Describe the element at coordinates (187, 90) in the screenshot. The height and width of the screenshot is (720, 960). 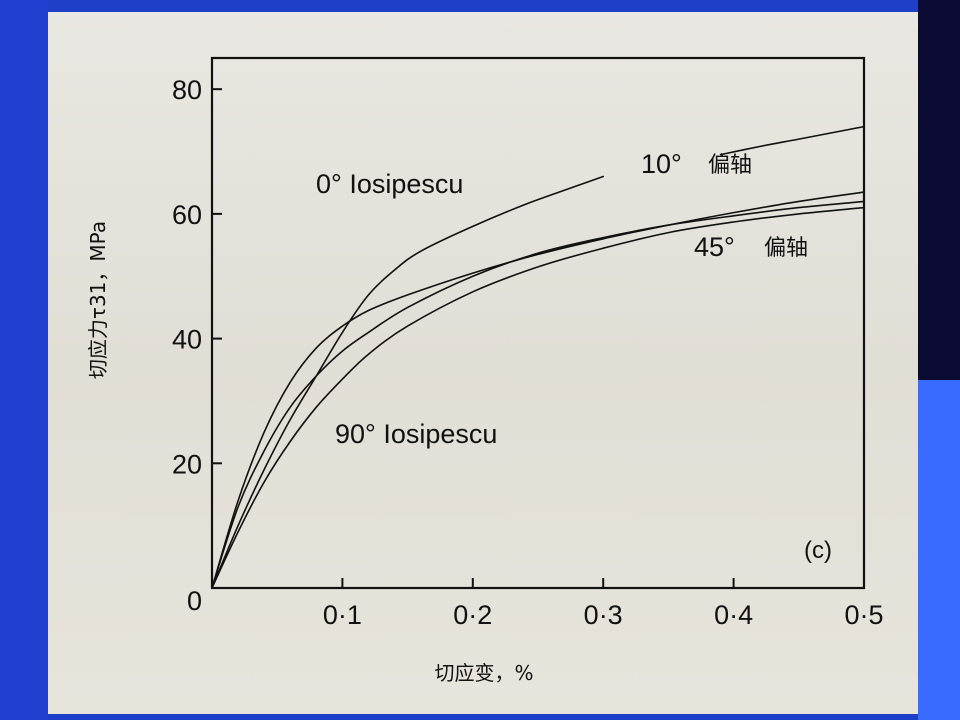
I see `y-tick-label: 80` at that location.